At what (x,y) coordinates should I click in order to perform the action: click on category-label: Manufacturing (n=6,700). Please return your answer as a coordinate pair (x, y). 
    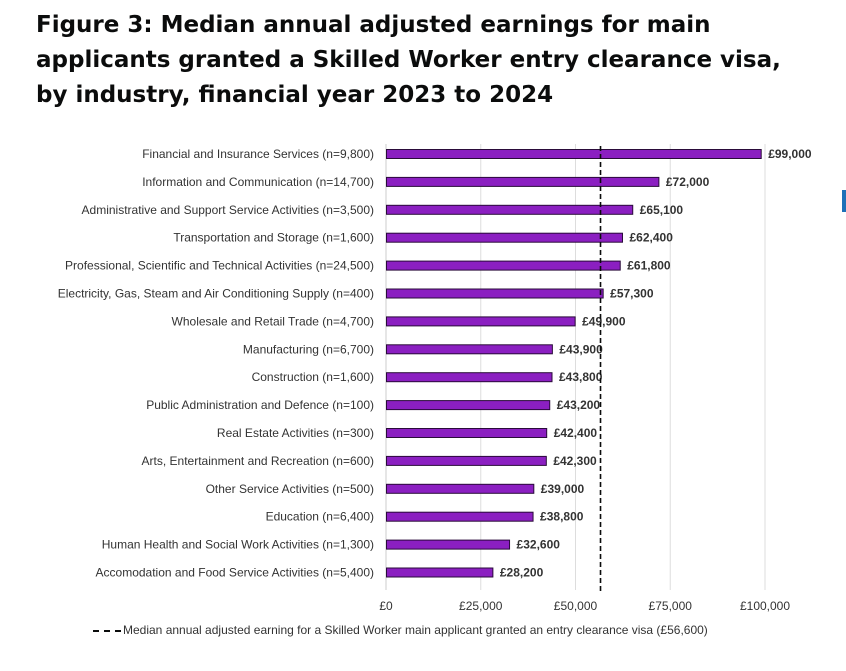
    Looking at the image, I should click on (308, 349).